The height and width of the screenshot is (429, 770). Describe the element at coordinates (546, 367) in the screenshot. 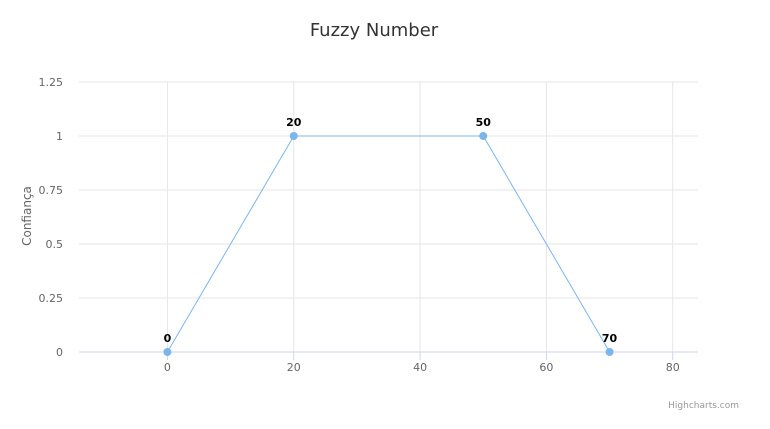

I see `x-tick-label: 60` at that location.